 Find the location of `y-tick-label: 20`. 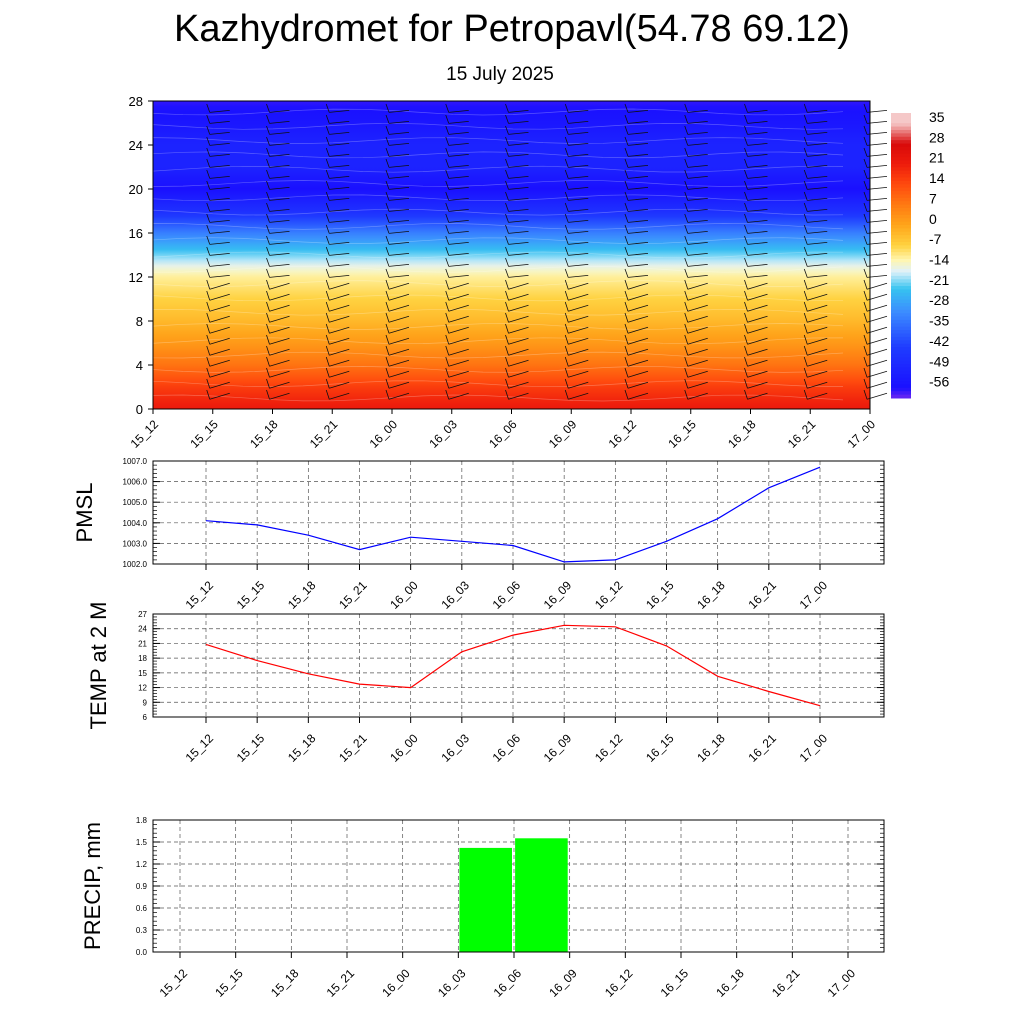

y-tick-label: 20 is located at coordinates (136, 189).